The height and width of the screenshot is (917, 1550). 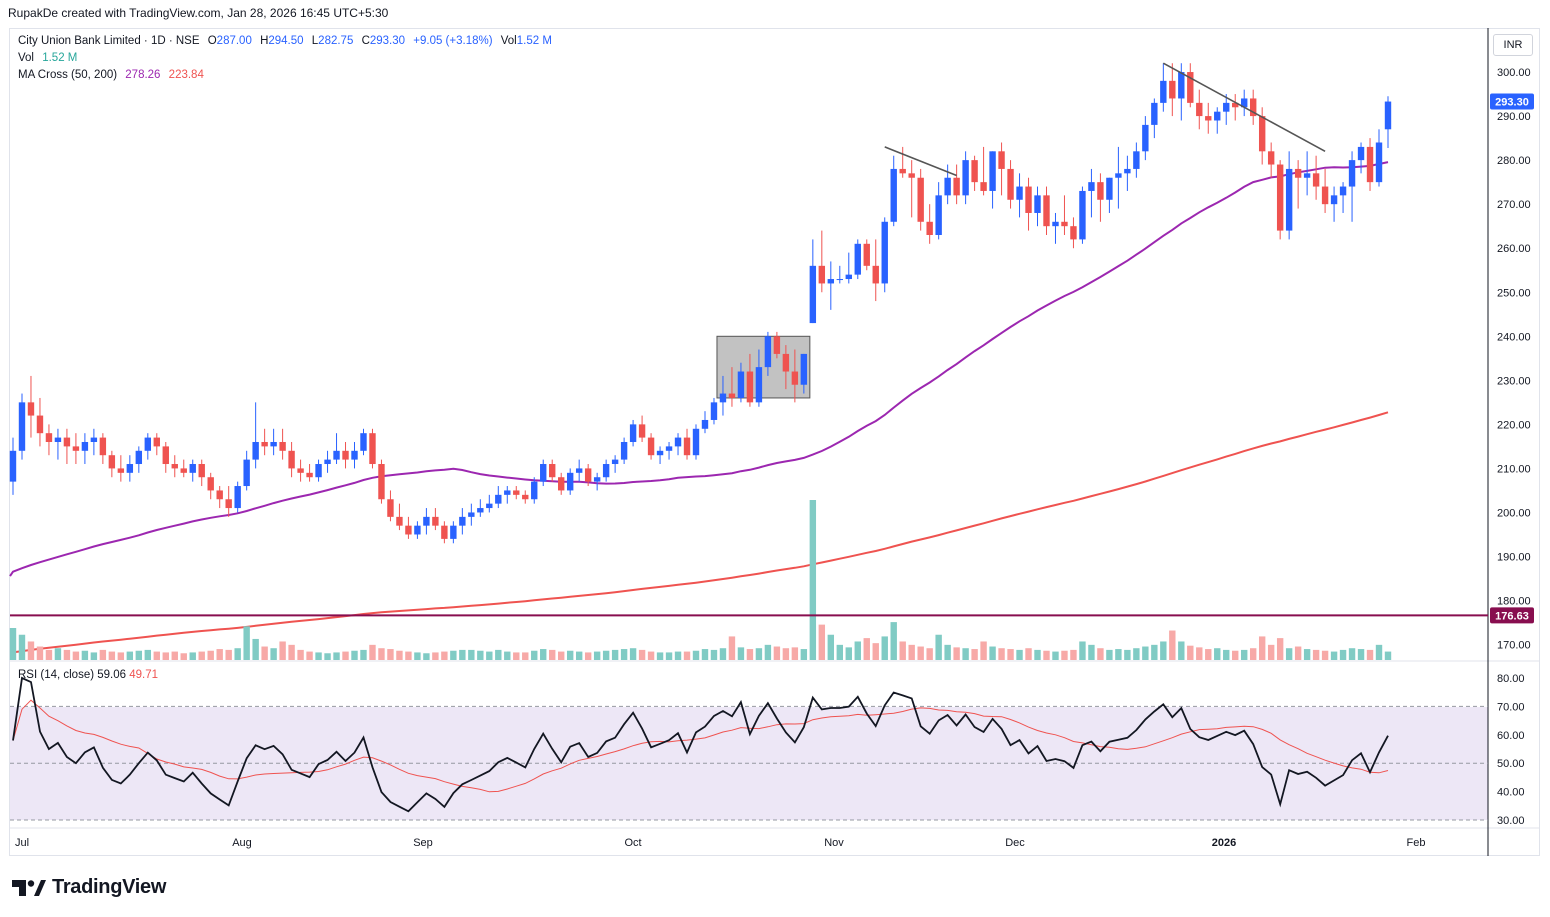 I want to click on price-tags: 293.30 176.63, so click(x=1512, y=358).